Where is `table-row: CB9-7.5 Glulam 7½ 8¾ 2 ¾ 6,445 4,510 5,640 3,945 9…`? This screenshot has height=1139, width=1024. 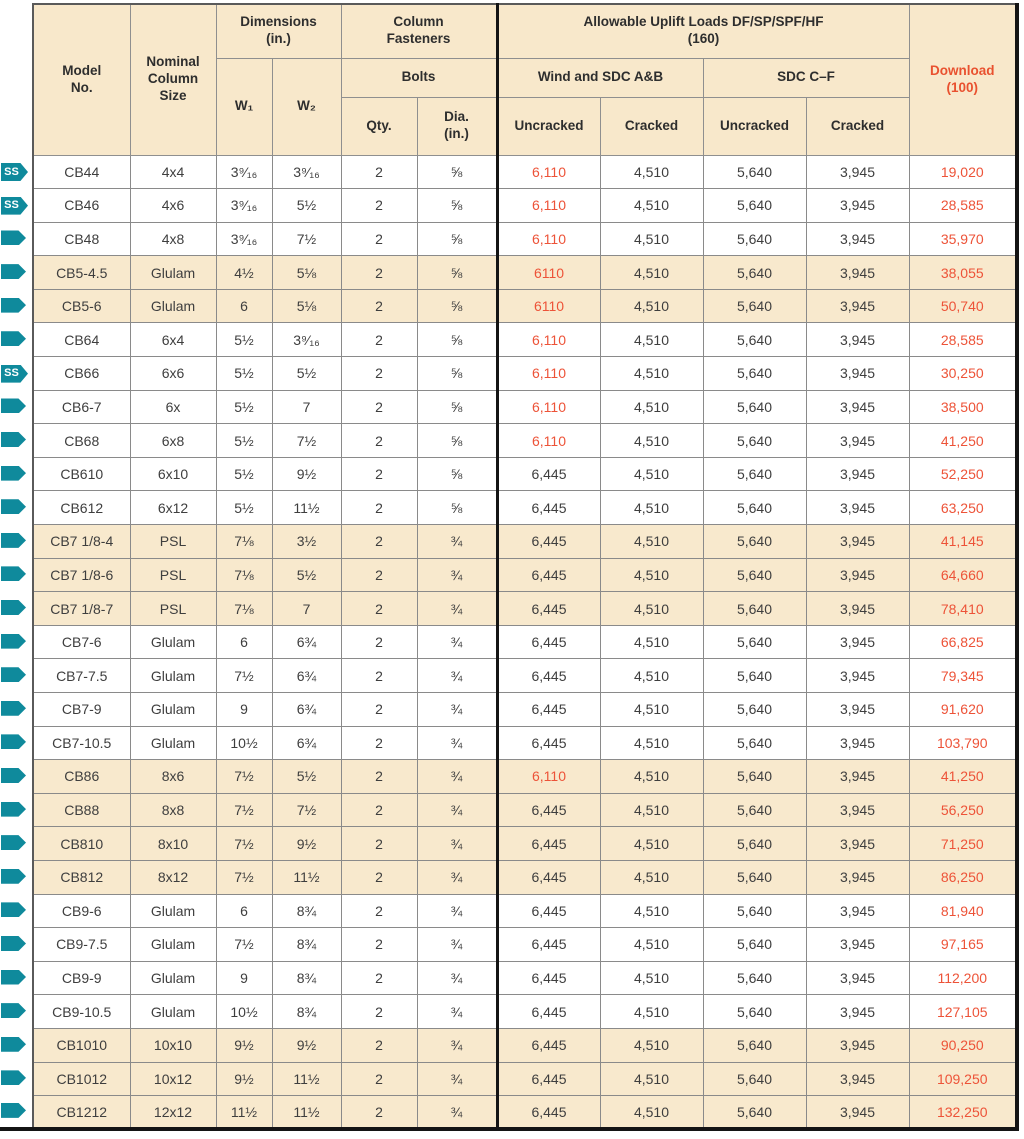
table-row: CB9-7.5 Glulam 7½ 8¾ 2 ¾ 6,445 4,510 5,640 3,945 9… is located at coordinates (509, 944).